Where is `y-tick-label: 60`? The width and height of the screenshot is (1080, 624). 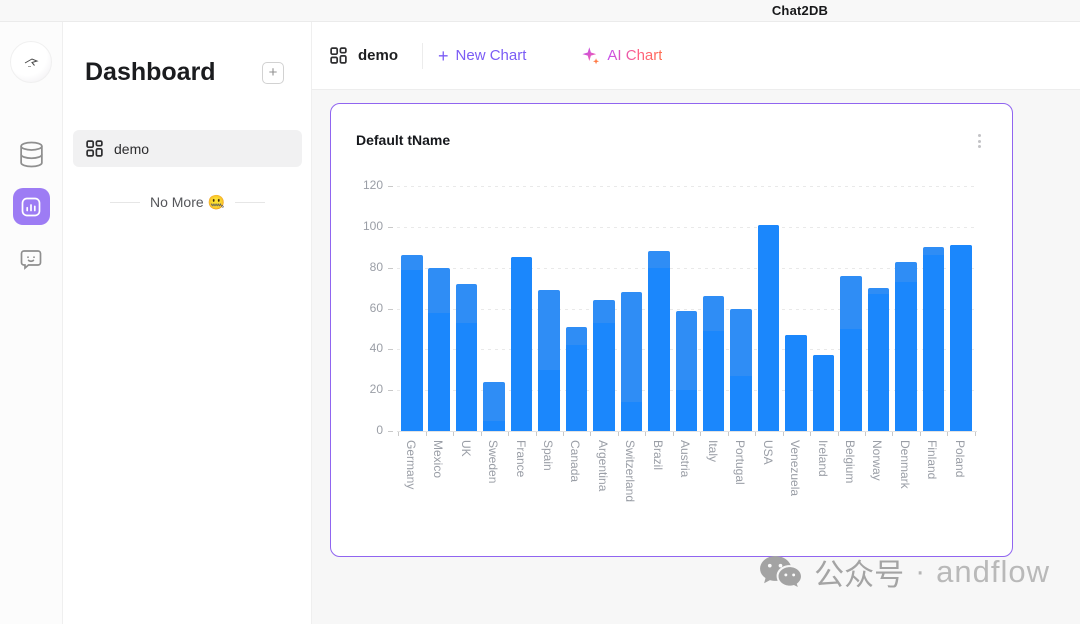
y-tick-label: 60 is located at coordinates (376, 307).